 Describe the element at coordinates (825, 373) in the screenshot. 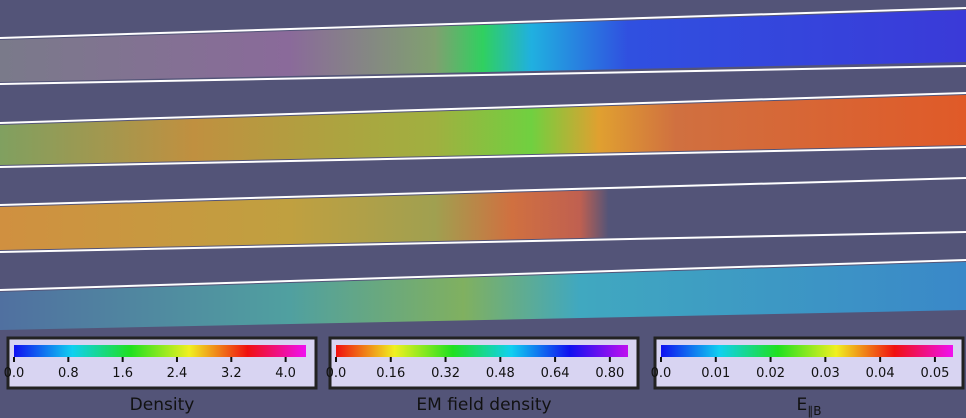

I see `tick-label: 0.03` at that location.